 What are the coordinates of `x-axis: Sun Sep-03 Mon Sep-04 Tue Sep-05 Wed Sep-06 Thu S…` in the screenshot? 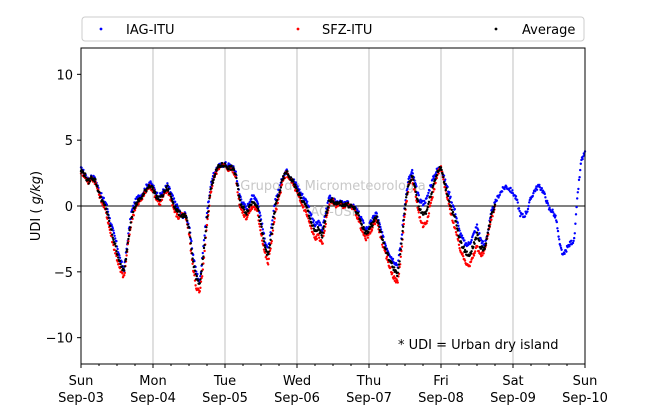 It's located at (333, 385).